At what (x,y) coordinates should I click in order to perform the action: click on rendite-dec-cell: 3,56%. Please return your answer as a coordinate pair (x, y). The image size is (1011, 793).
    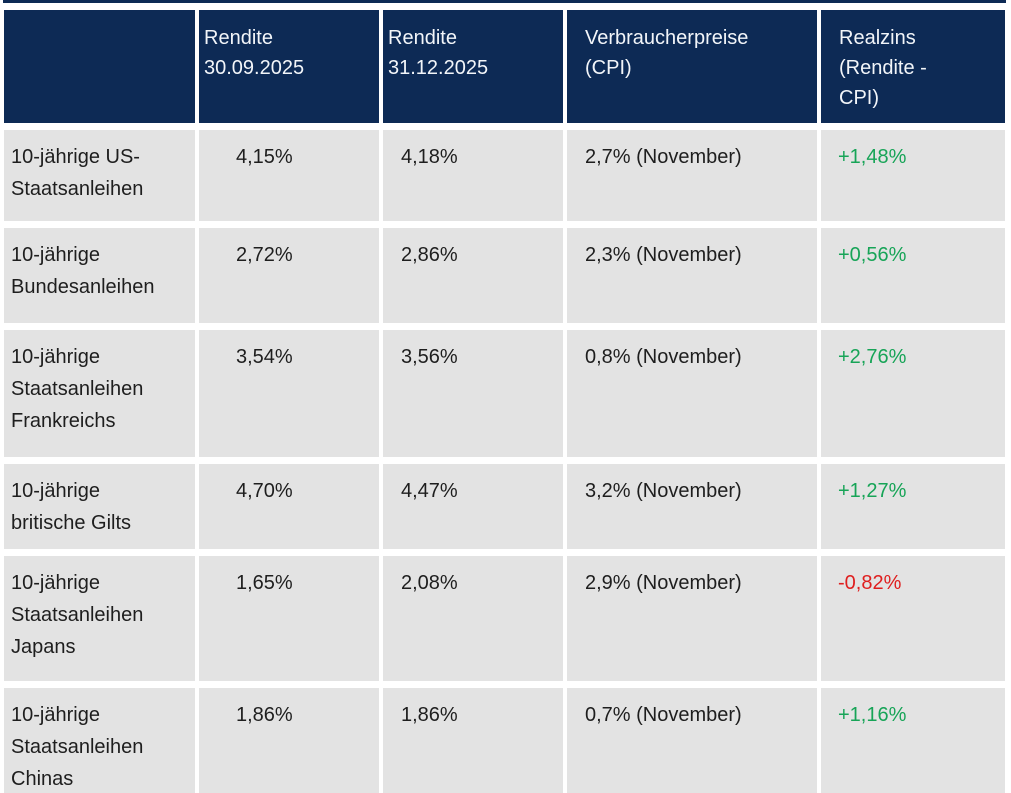
    Looking at the image, I should click on (473, 393).